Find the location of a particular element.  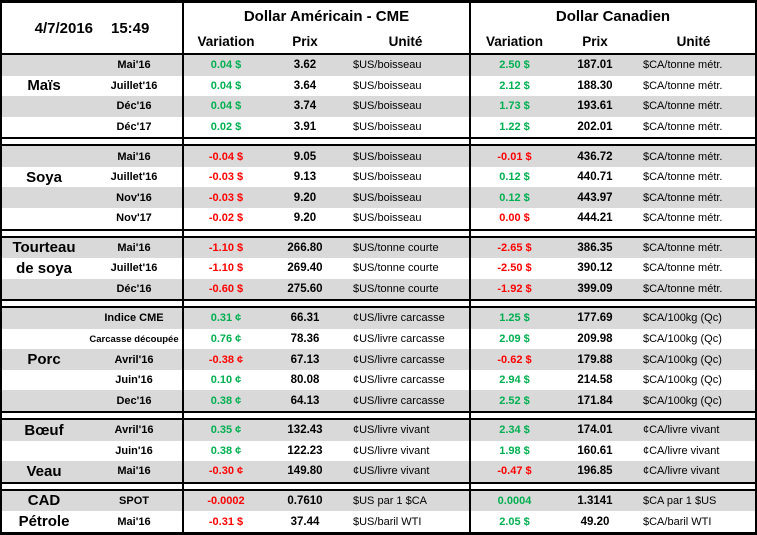

ca-variation-cell: 0.0004 is located at coordinates (513, 501).